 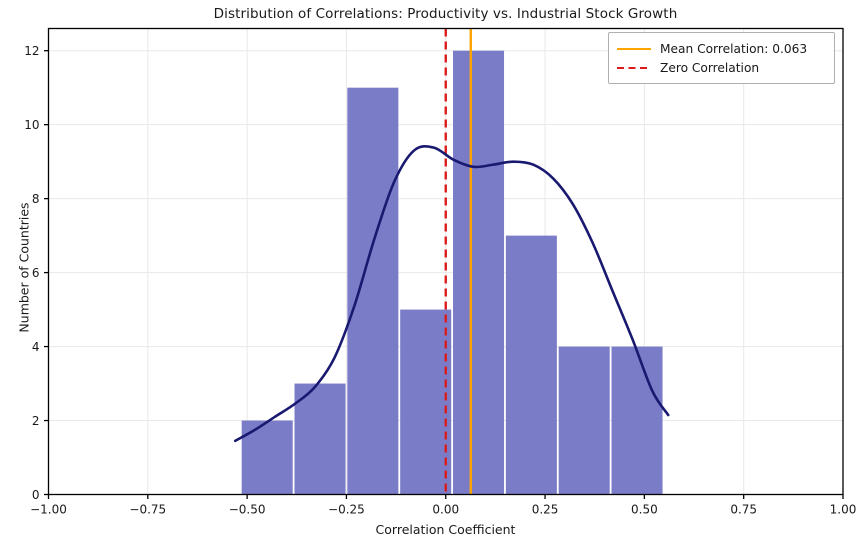 What do you see at coordinates (734, 48) in the screenshot?
I see `legend-label-mean: Mean Correlation: 0.063` at bounding box center [734, 48].